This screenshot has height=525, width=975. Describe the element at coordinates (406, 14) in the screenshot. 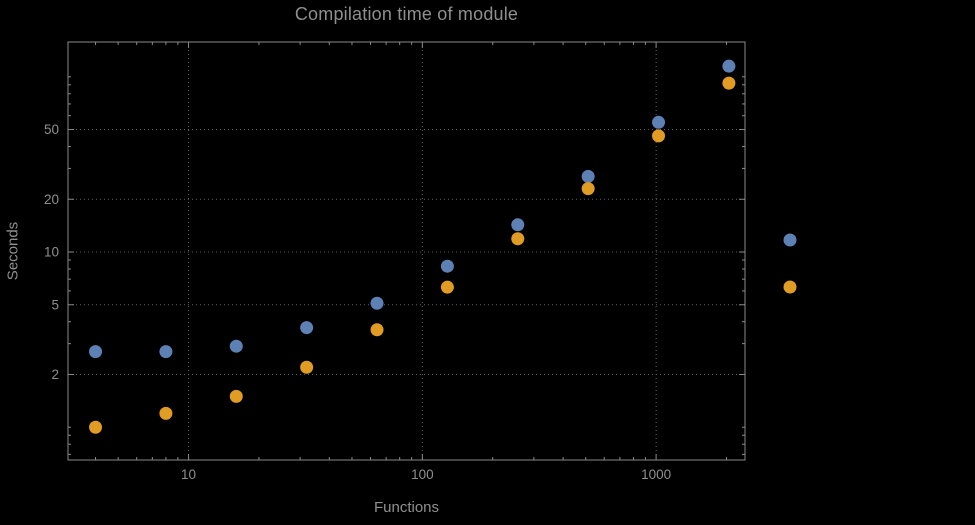

I see `chart-title: Compilation time of module` at that location.